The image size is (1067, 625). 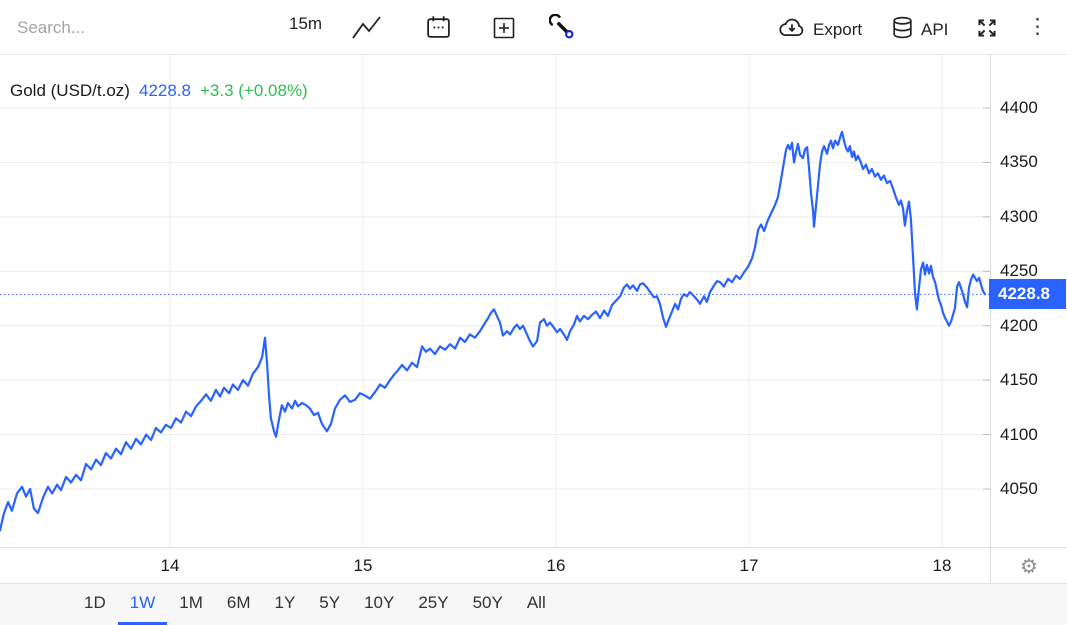 I want to click on calendar-button, so click(x=438, y=27).